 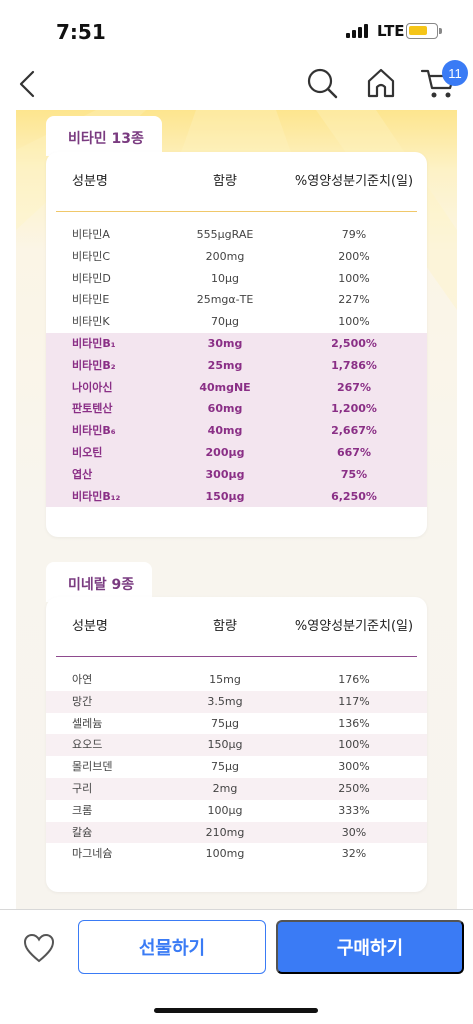 What do you see at coordinates (455, 73) in the screenshot?
I see `cart-count-badge: 11` at bounding box center [455, 73].